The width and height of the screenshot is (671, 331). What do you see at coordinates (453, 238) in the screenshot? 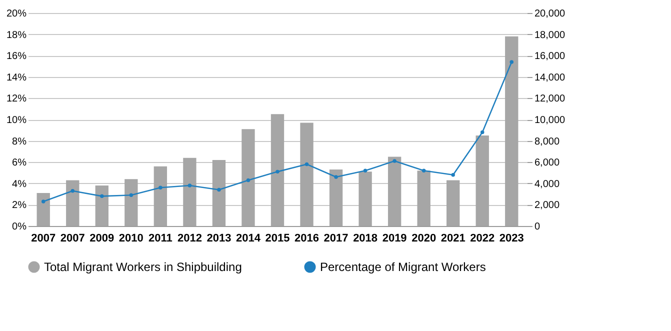
I see `x-tick-label: 2021` at bounding box center [453, 238].